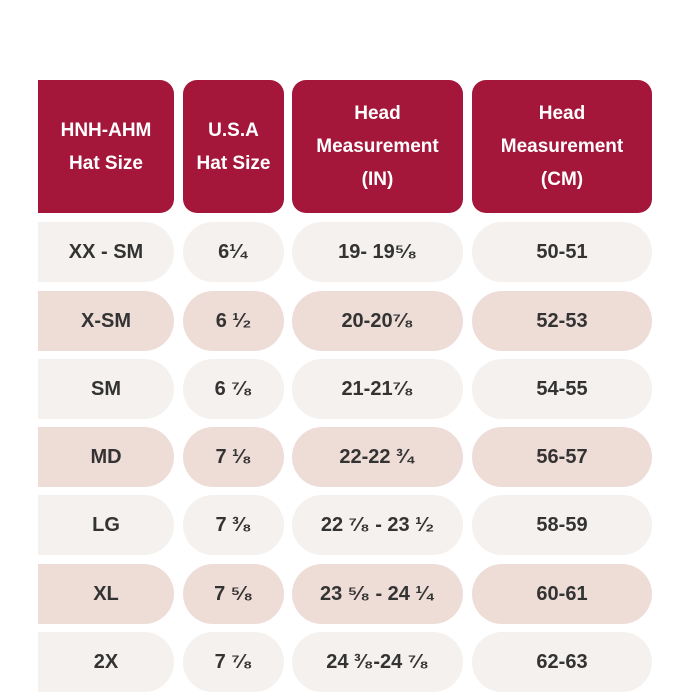 The image size is (700, 700). What do you see at coordinates (106, 321) in the screenshot?
I see `hnh-size-cell: X-SM` at bounding box center [106, 321].